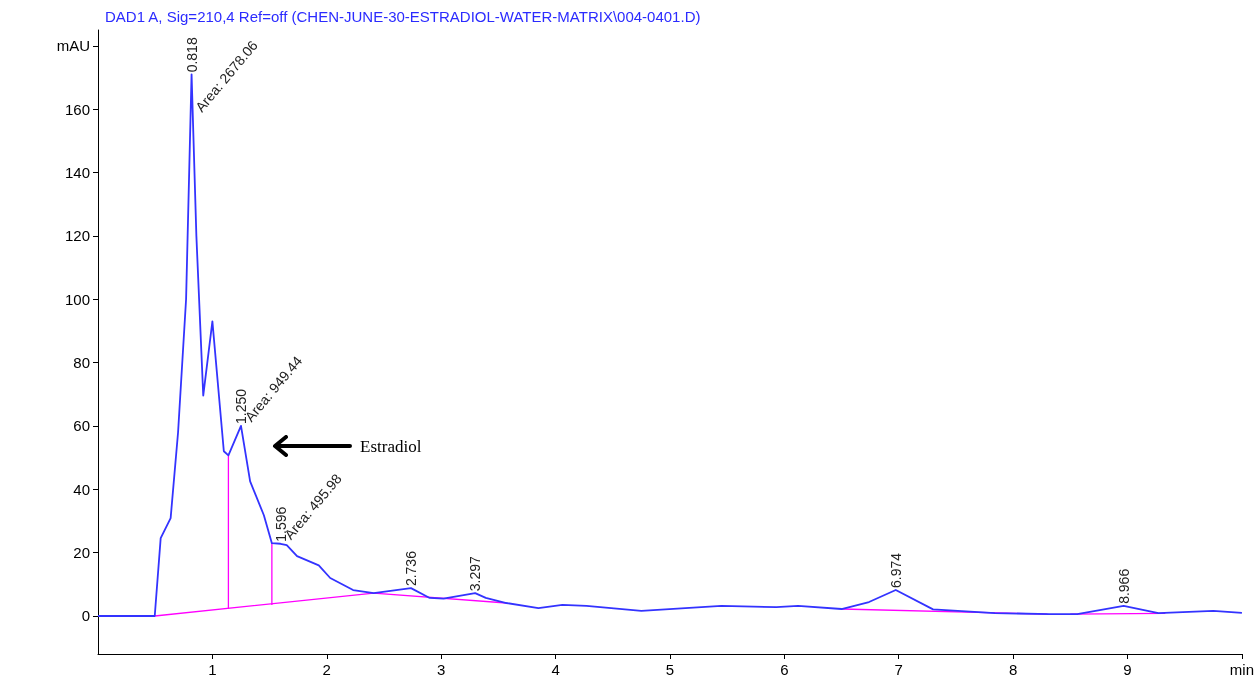 Image resolution: width=1257 pixels, height=677 pixels. Describe the element at coordinates (212, 669) in the screenshot. I see `x-tick-label: 1` at that location.